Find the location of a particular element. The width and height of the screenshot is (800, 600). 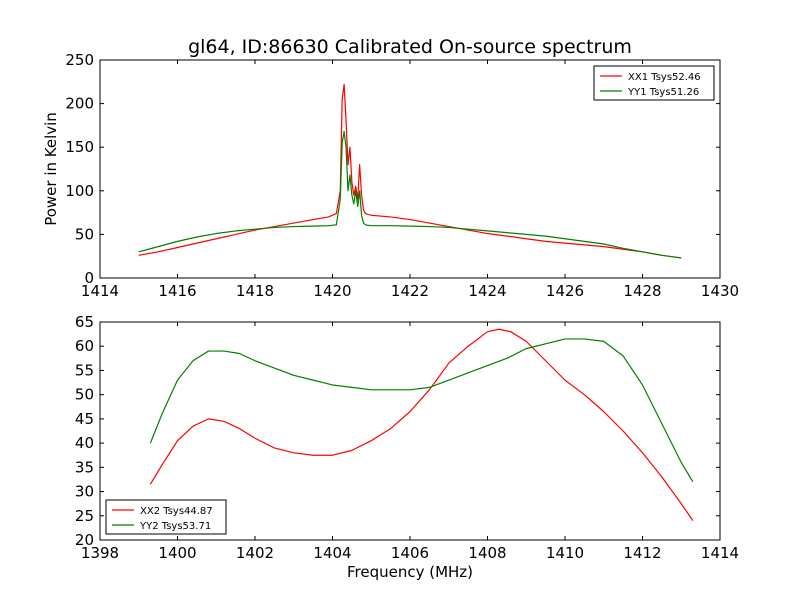

x-tick-label: 1420 is located at coordinates (332, 291).